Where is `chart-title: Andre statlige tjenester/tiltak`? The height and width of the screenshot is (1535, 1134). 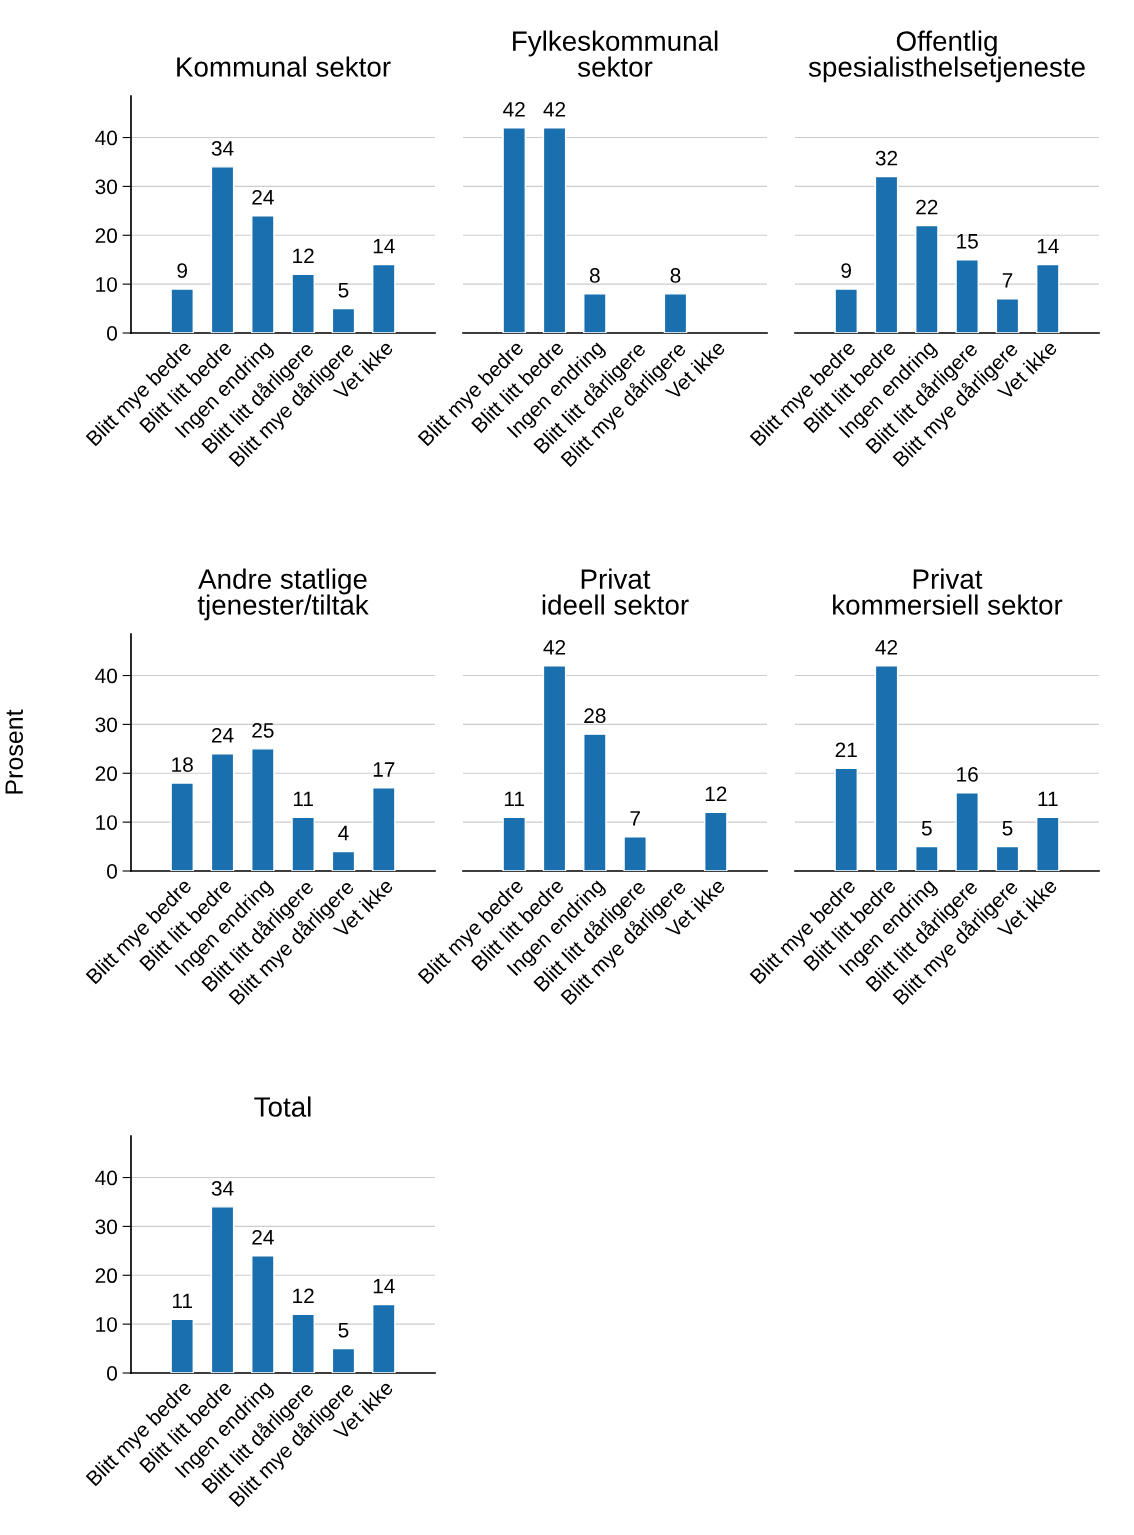 chart-title: Andre statlige tjenester/tiltak is located at coordinates (283, 594).